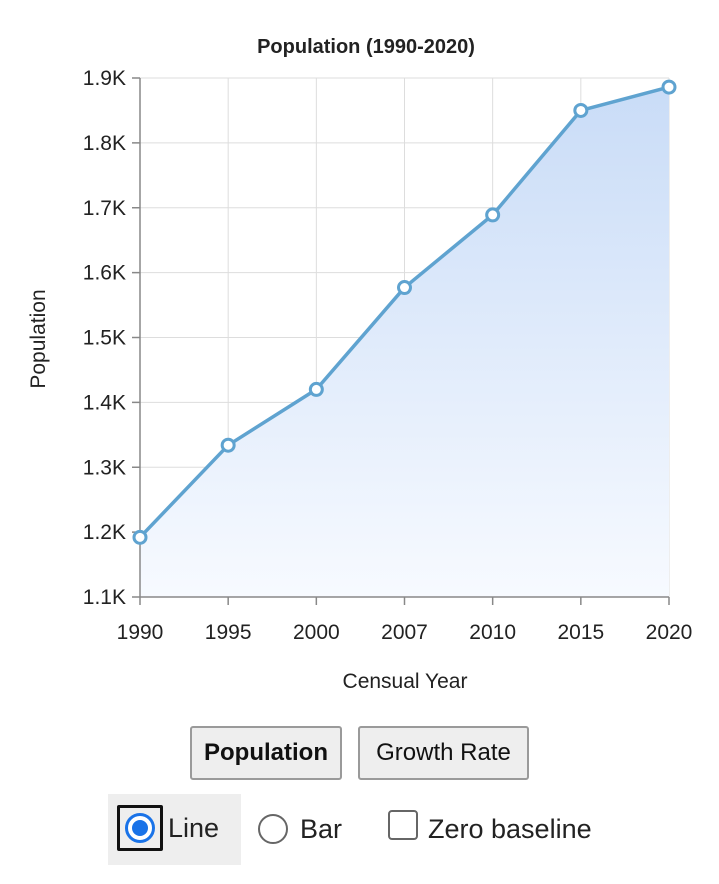 The width and height of the screenshot is (719, 884). What do you see at coordinates (321, 829) in the screenshot?
I see `bar-label: Bar` at bounding box center [321, 829].